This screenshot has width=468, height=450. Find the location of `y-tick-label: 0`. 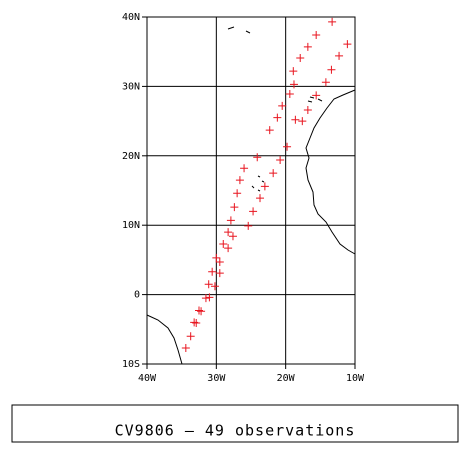

y-tick-label: 0 is located at coordinates (137, 295).